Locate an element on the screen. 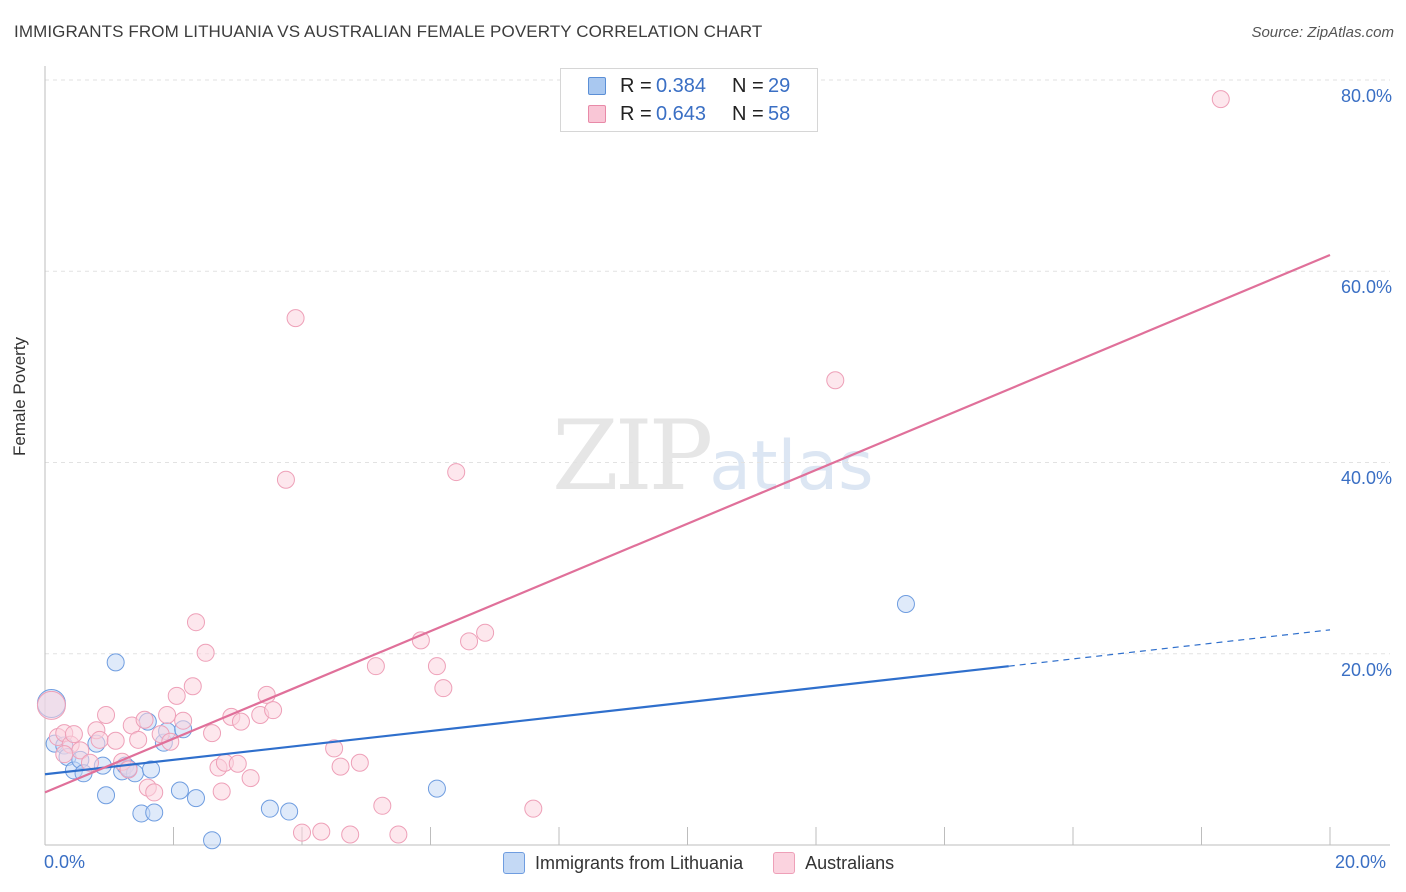 The width and height of the screenshot is (1406, 892). legend-n-value: 58 is located at coordinates (779, 113).